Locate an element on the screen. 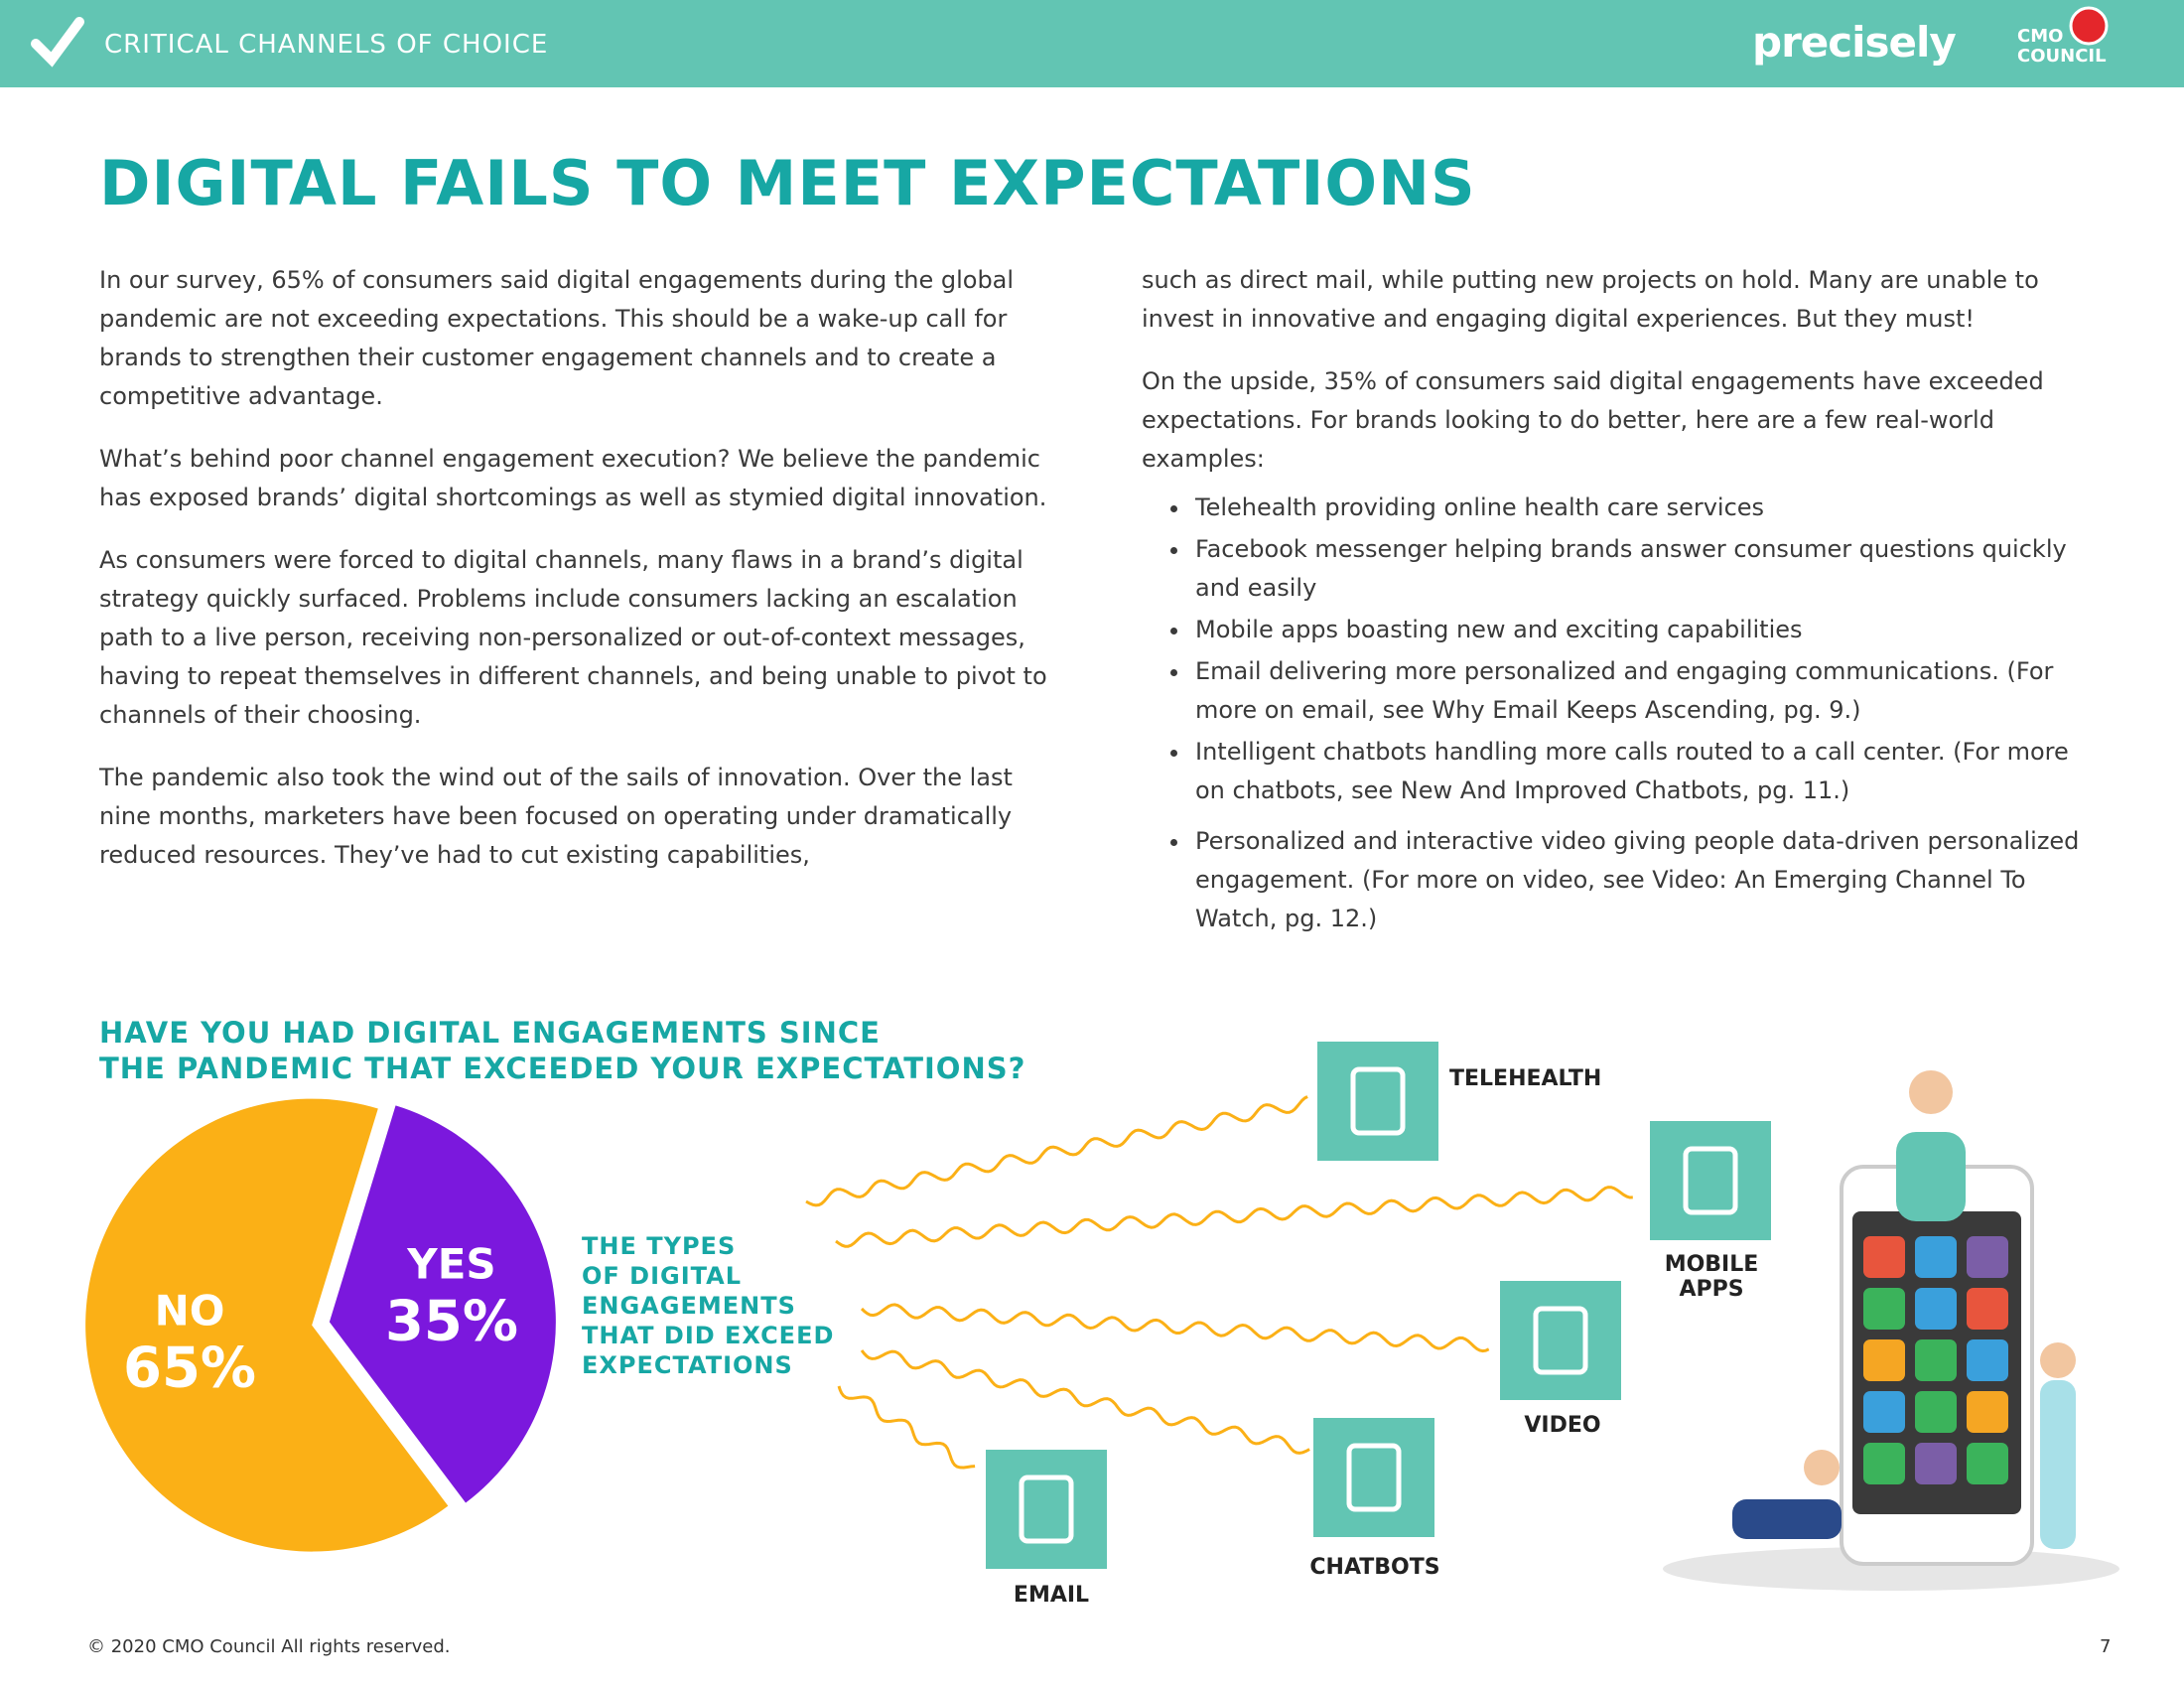 The width and height of the screenshot is (2184, 1688). channel-label: MOBILE APPS is located at coordinates (1711, 1277).